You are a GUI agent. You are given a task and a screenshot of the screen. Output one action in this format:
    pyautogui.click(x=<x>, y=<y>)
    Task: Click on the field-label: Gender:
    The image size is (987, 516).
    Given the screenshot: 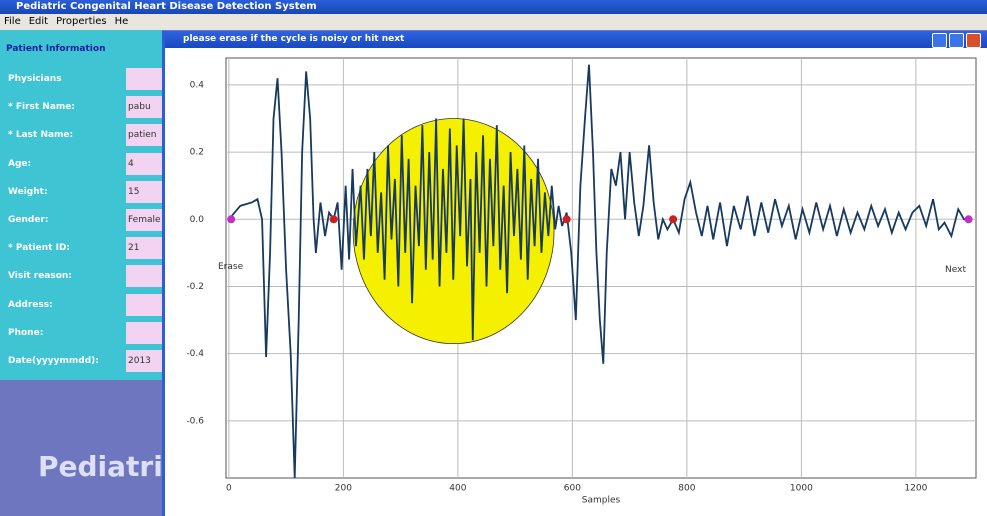 What is the action you would take?
    pyautogui.click(x=28, y=220)
    